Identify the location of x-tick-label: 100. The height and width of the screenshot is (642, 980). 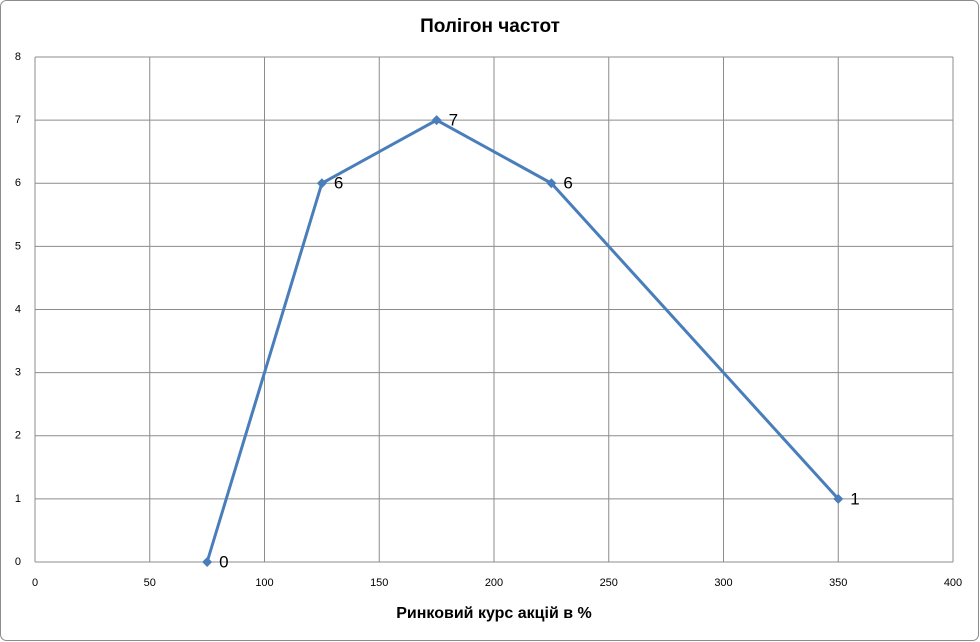
(264, 583).